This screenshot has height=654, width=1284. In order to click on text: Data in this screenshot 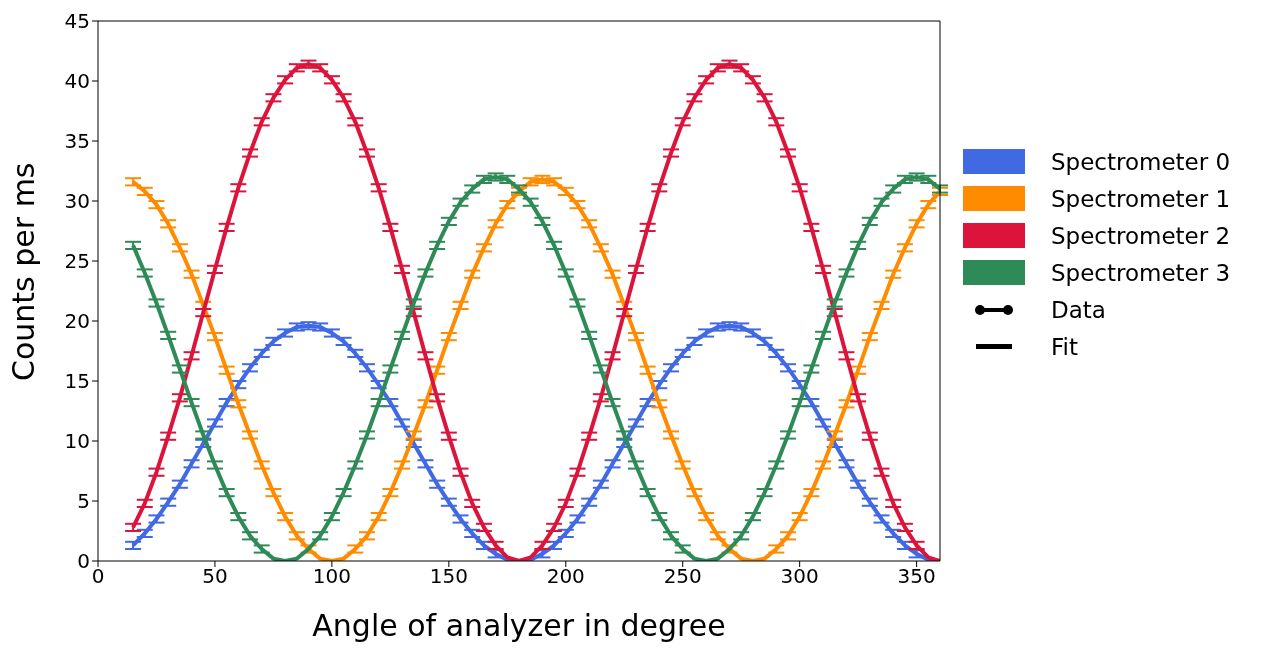, I will do `click(1078, 309)`.